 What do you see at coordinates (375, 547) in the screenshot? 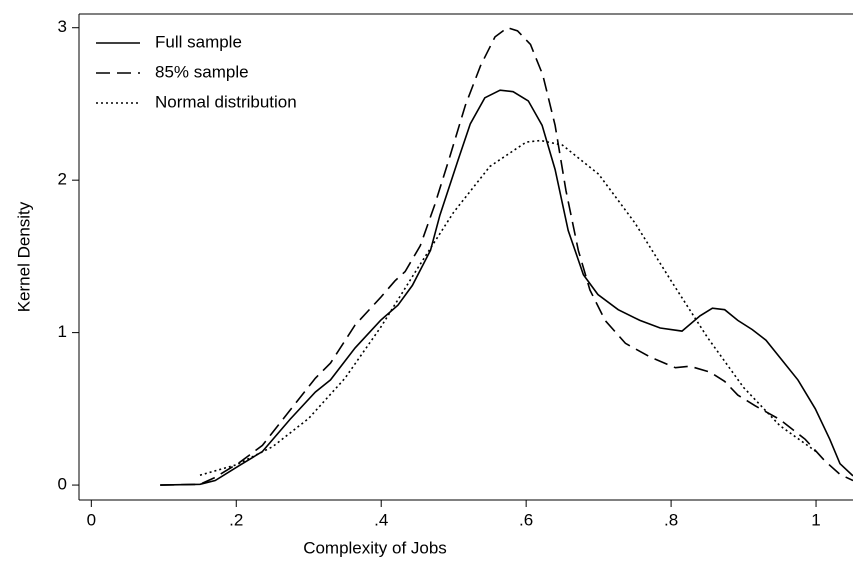
I see `x-axis-label: Complexity of Jobs` at bounding box center [375, 547].